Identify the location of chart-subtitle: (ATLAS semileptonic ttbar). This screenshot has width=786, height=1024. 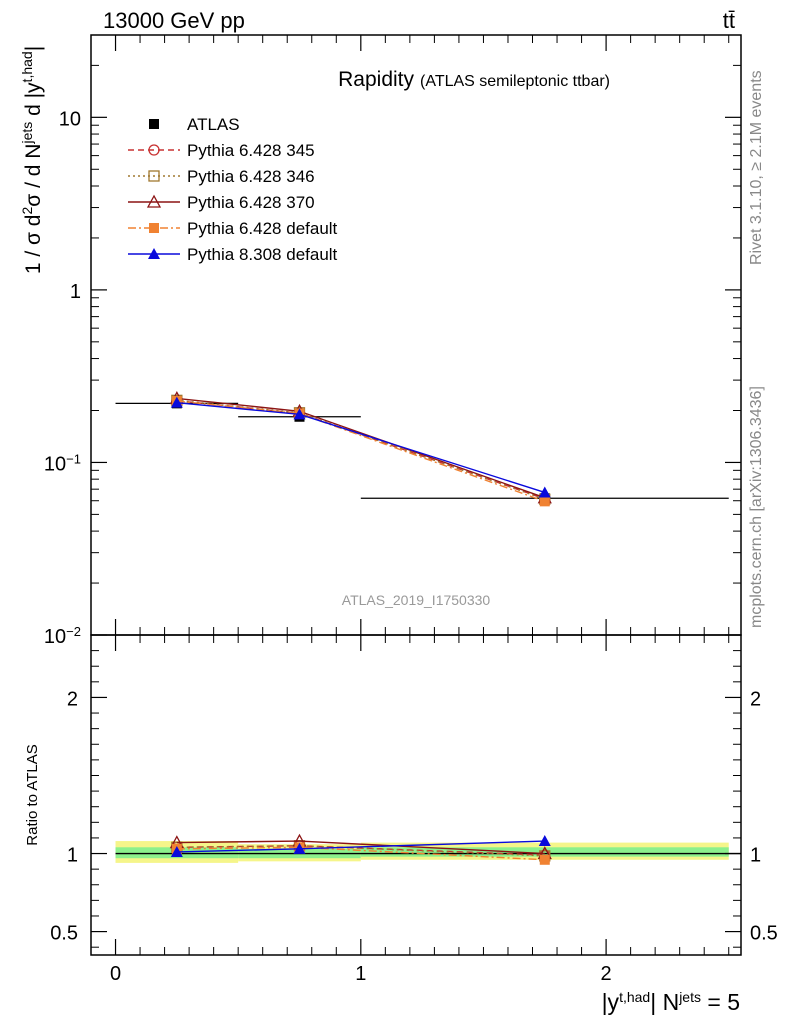
(515, 81).